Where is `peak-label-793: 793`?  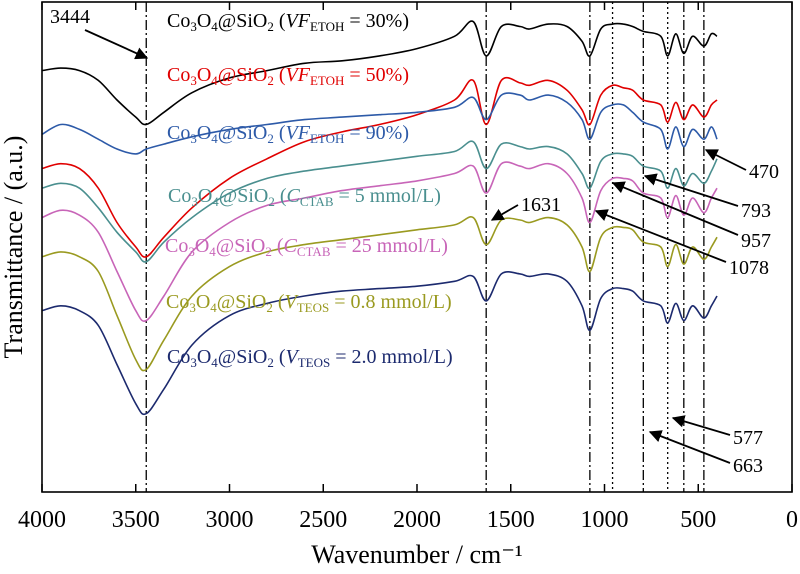 peak-label-793: 793 is located at coordinates (756, 211).